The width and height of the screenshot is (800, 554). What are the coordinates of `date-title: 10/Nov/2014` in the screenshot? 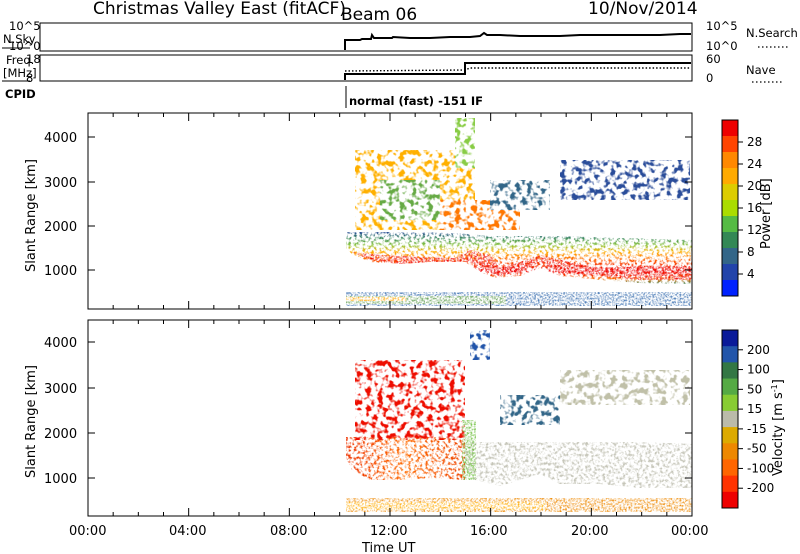 It's located at (643, 9).